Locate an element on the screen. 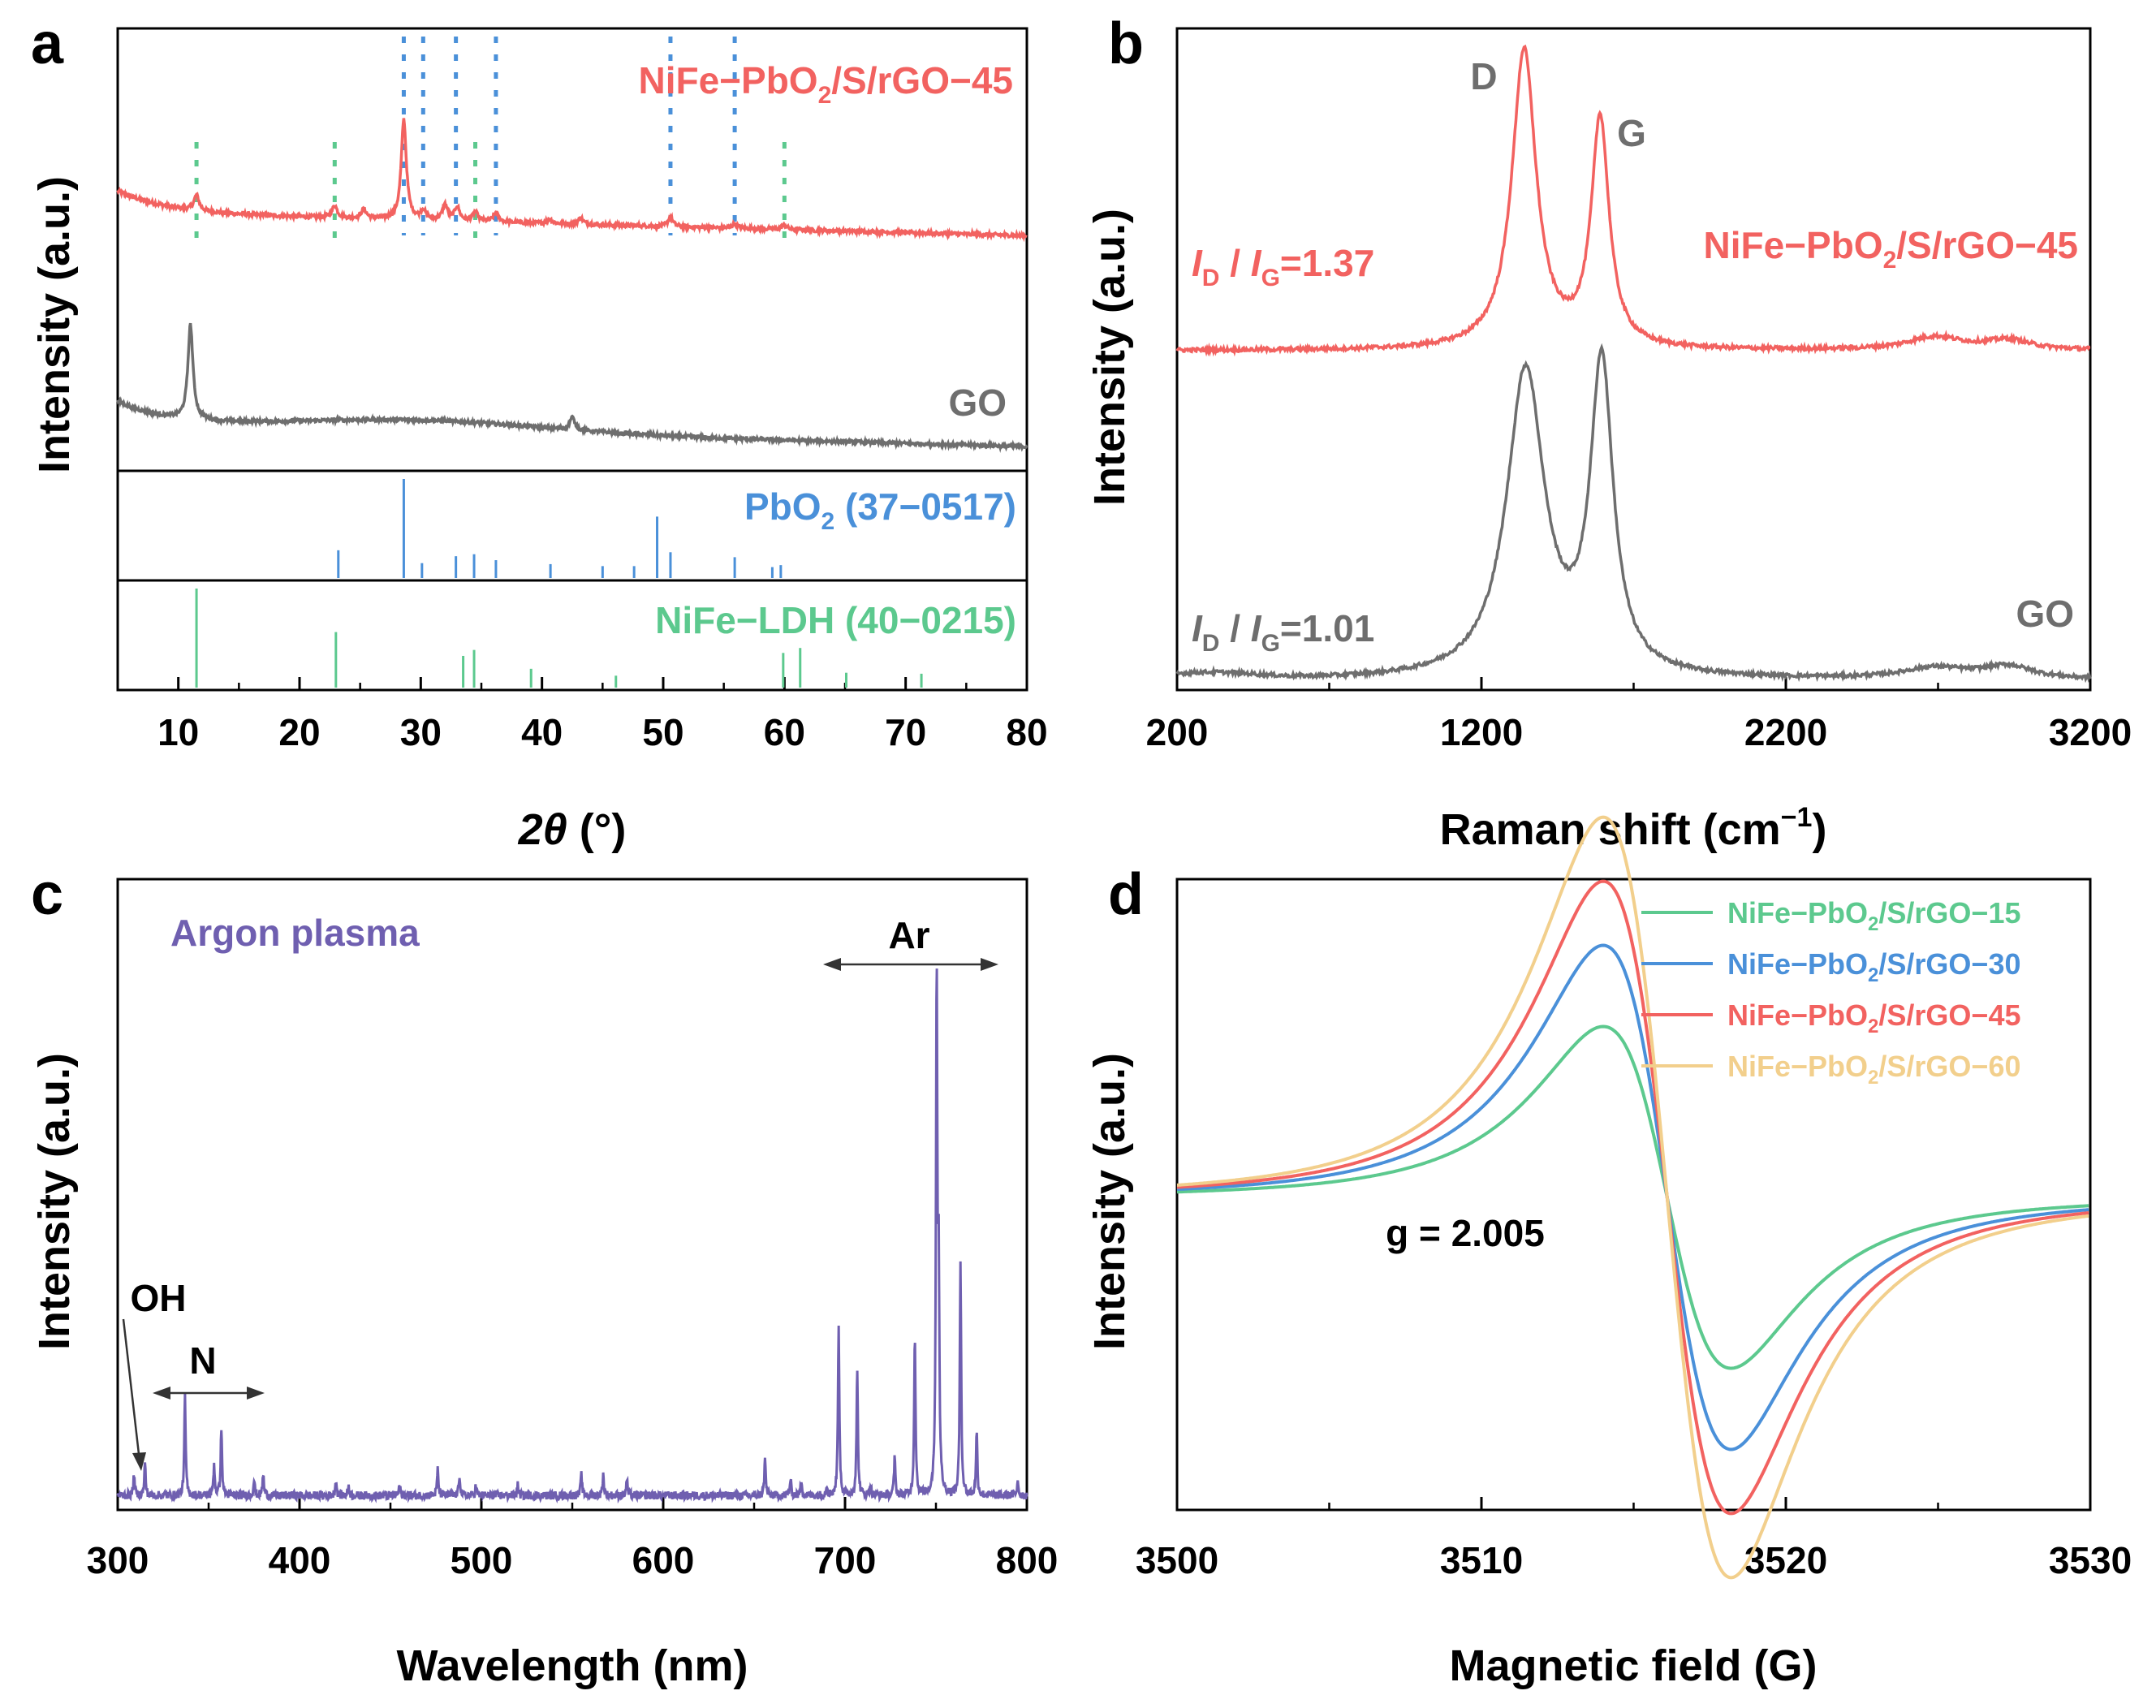 Image resolution: width=2156 pixels, height=1708 pixels. legend-entry-rgo15: NiFe−PbO2/S/rGO−15 is located at coordinates (1831, 915).